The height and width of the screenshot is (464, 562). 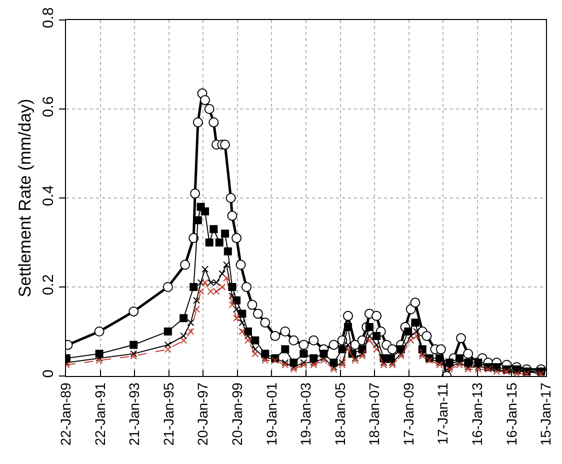 What do you see at coordinates (511, 414) in the screenshot?
I see `x-tick-label: 16-Jan-15` at bounding box center [511, 414].